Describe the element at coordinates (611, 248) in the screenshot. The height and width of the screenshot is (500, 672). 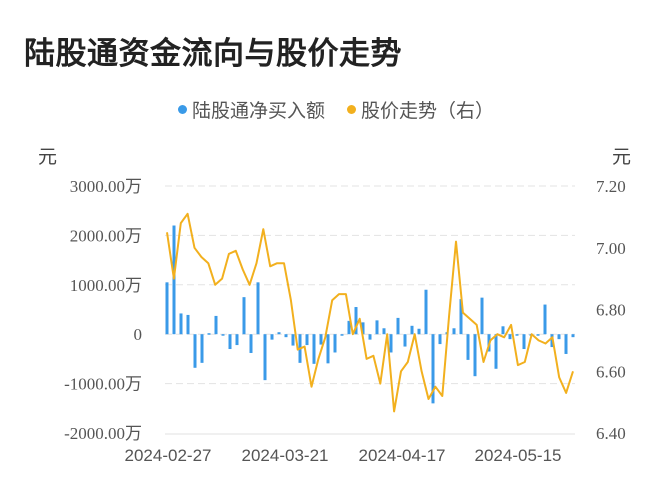
I see `right-axis-tick: 7.00` at that location.